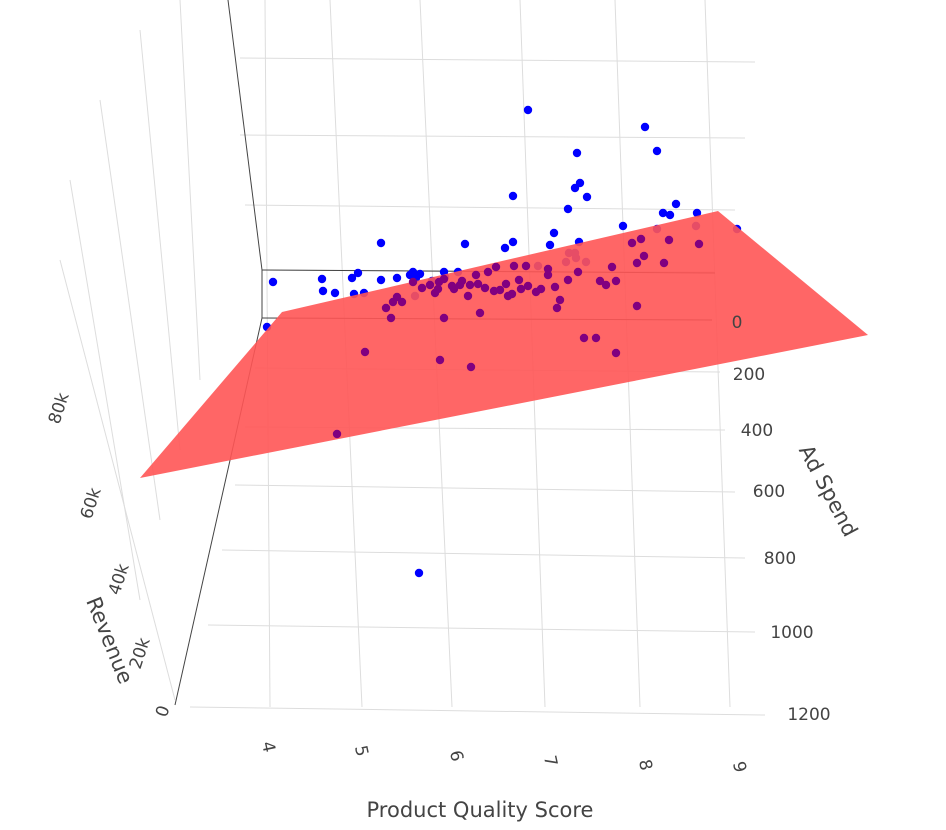  I want to click on y-tick-label: 0, so click(737, 323).